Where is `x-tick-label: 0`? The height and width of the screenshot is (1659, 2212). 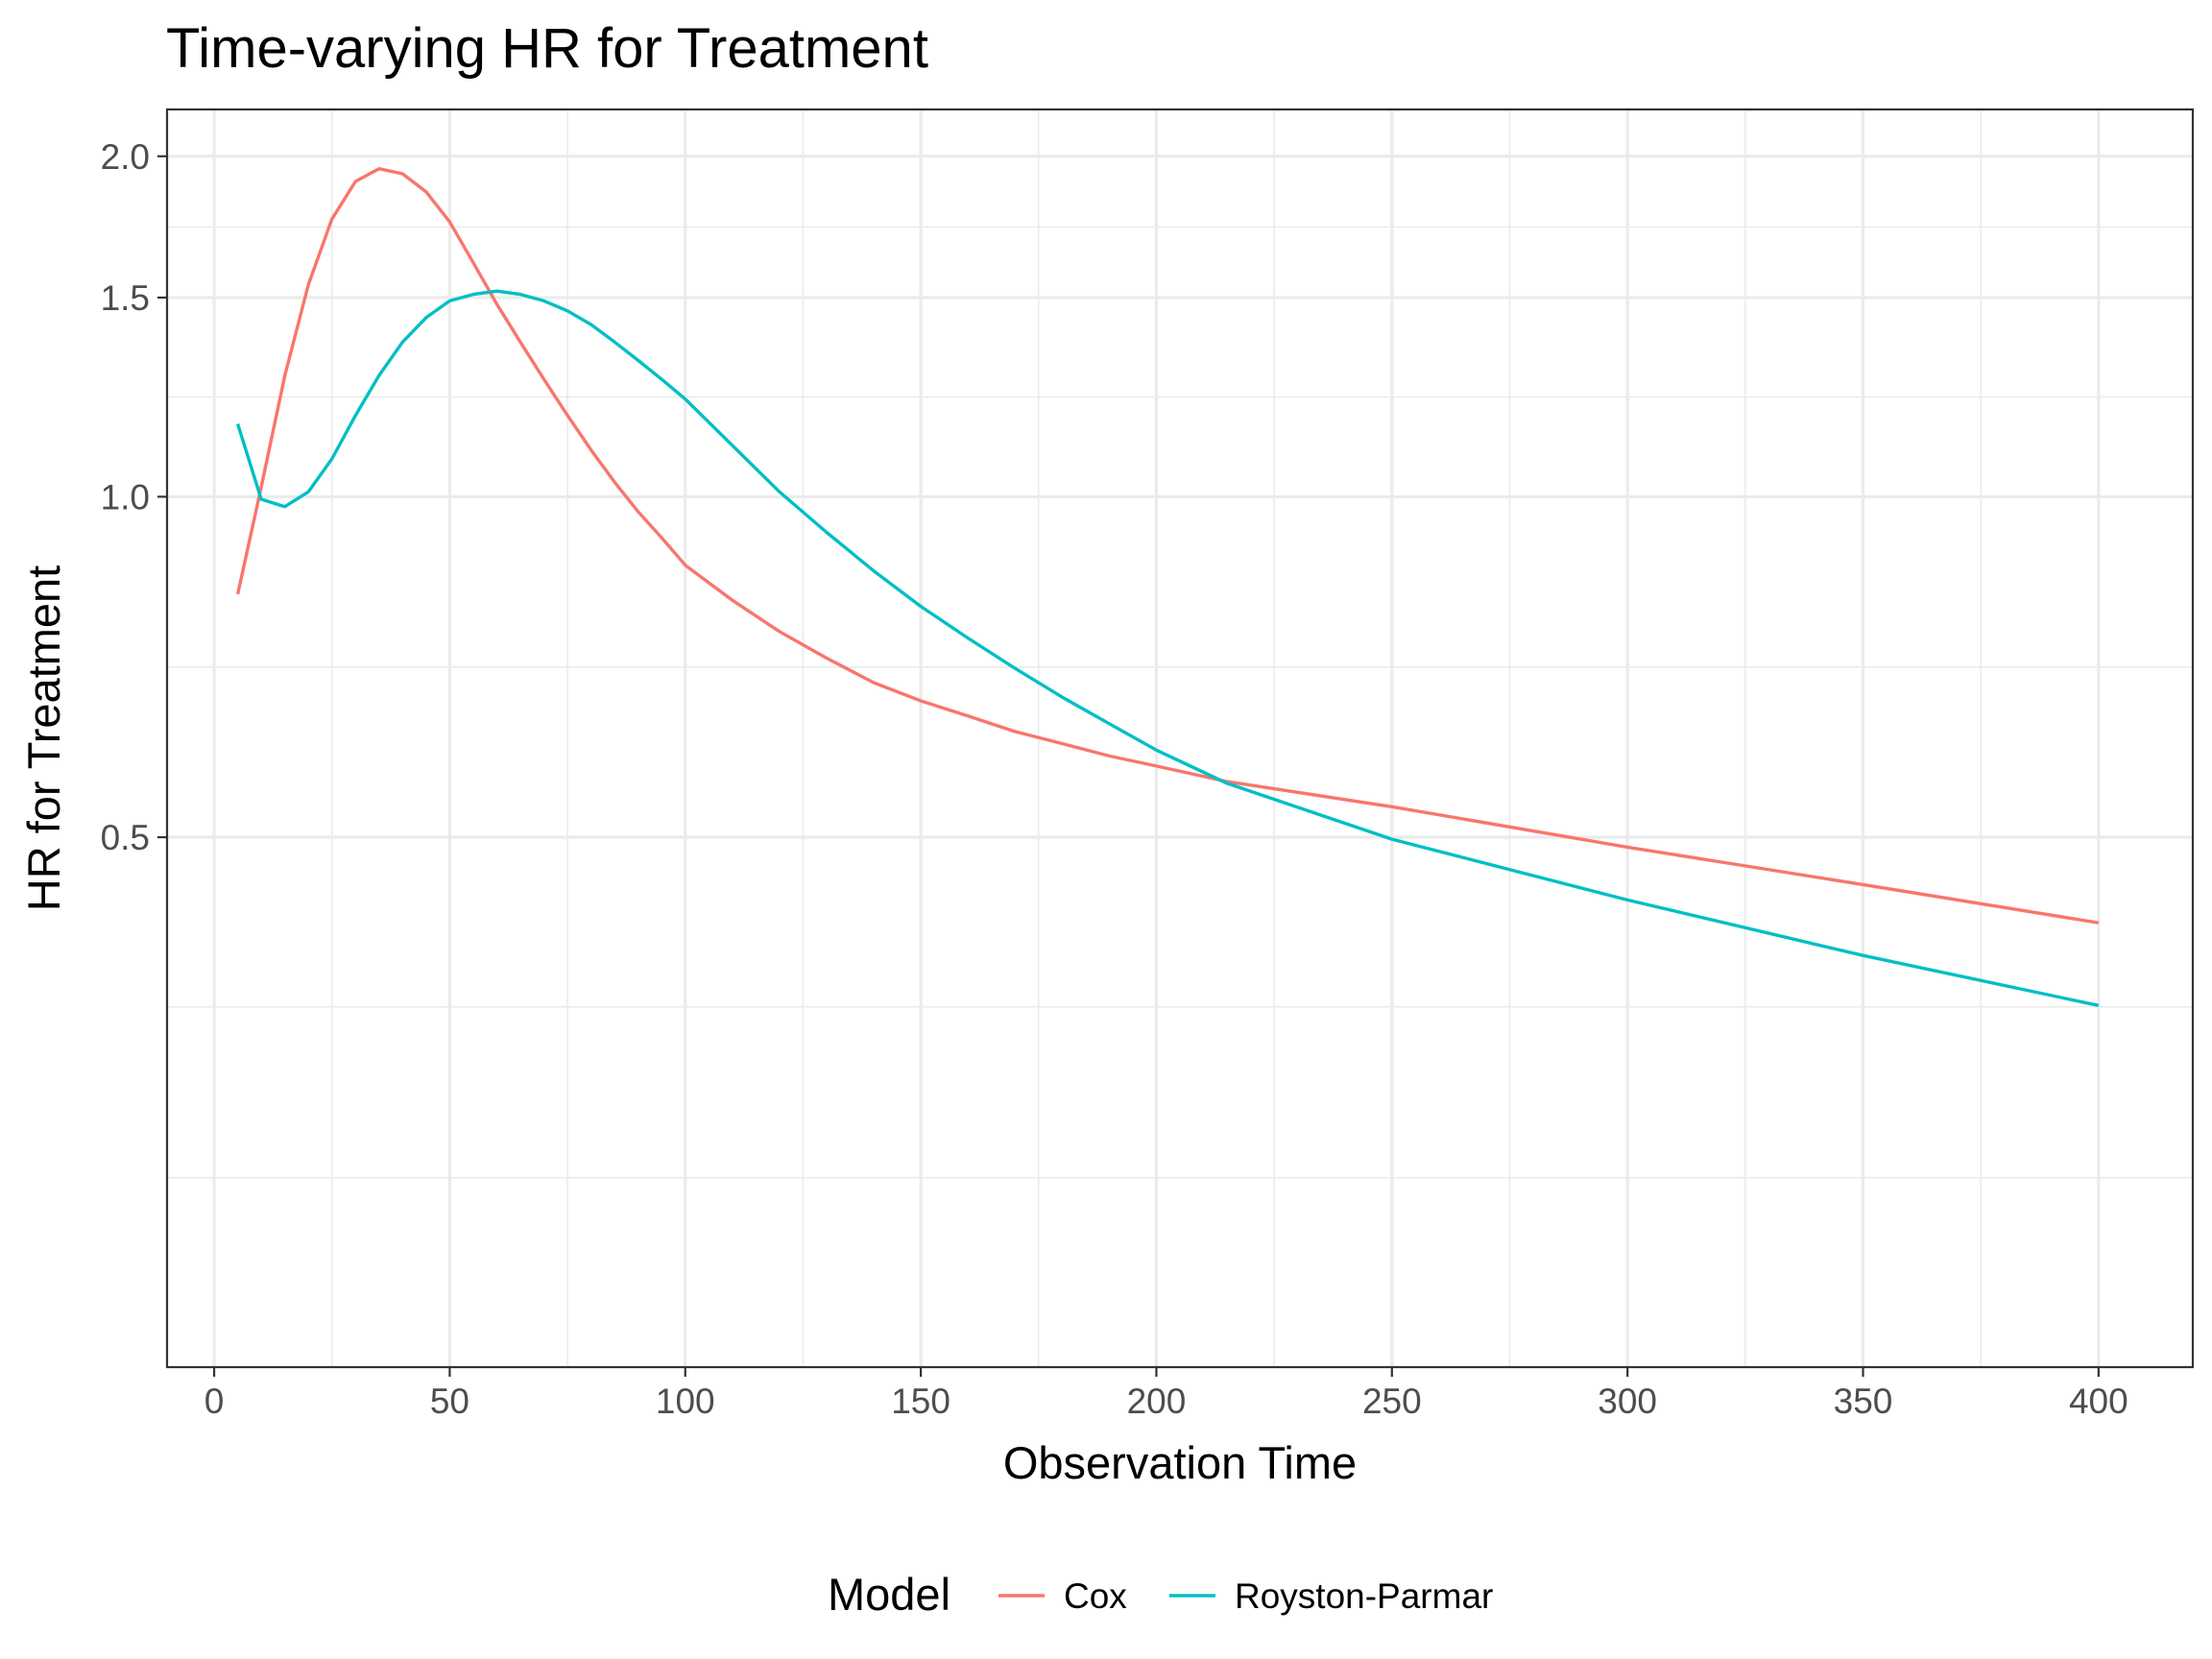 x-tick-label: 0 is located at coordinates (214, 1401).